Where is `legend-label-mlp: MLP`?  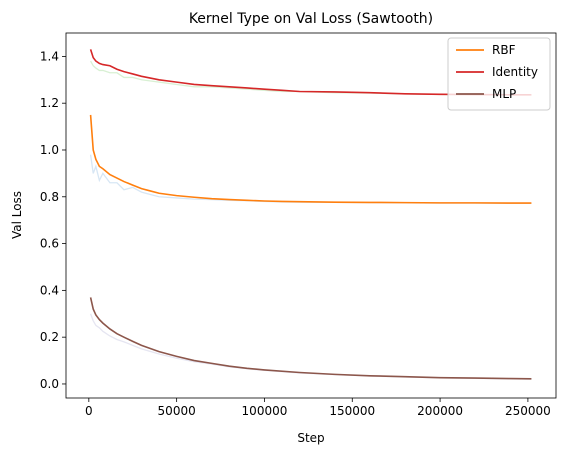 legend-label-mlp: MLP is located at coordinates (504, 94).